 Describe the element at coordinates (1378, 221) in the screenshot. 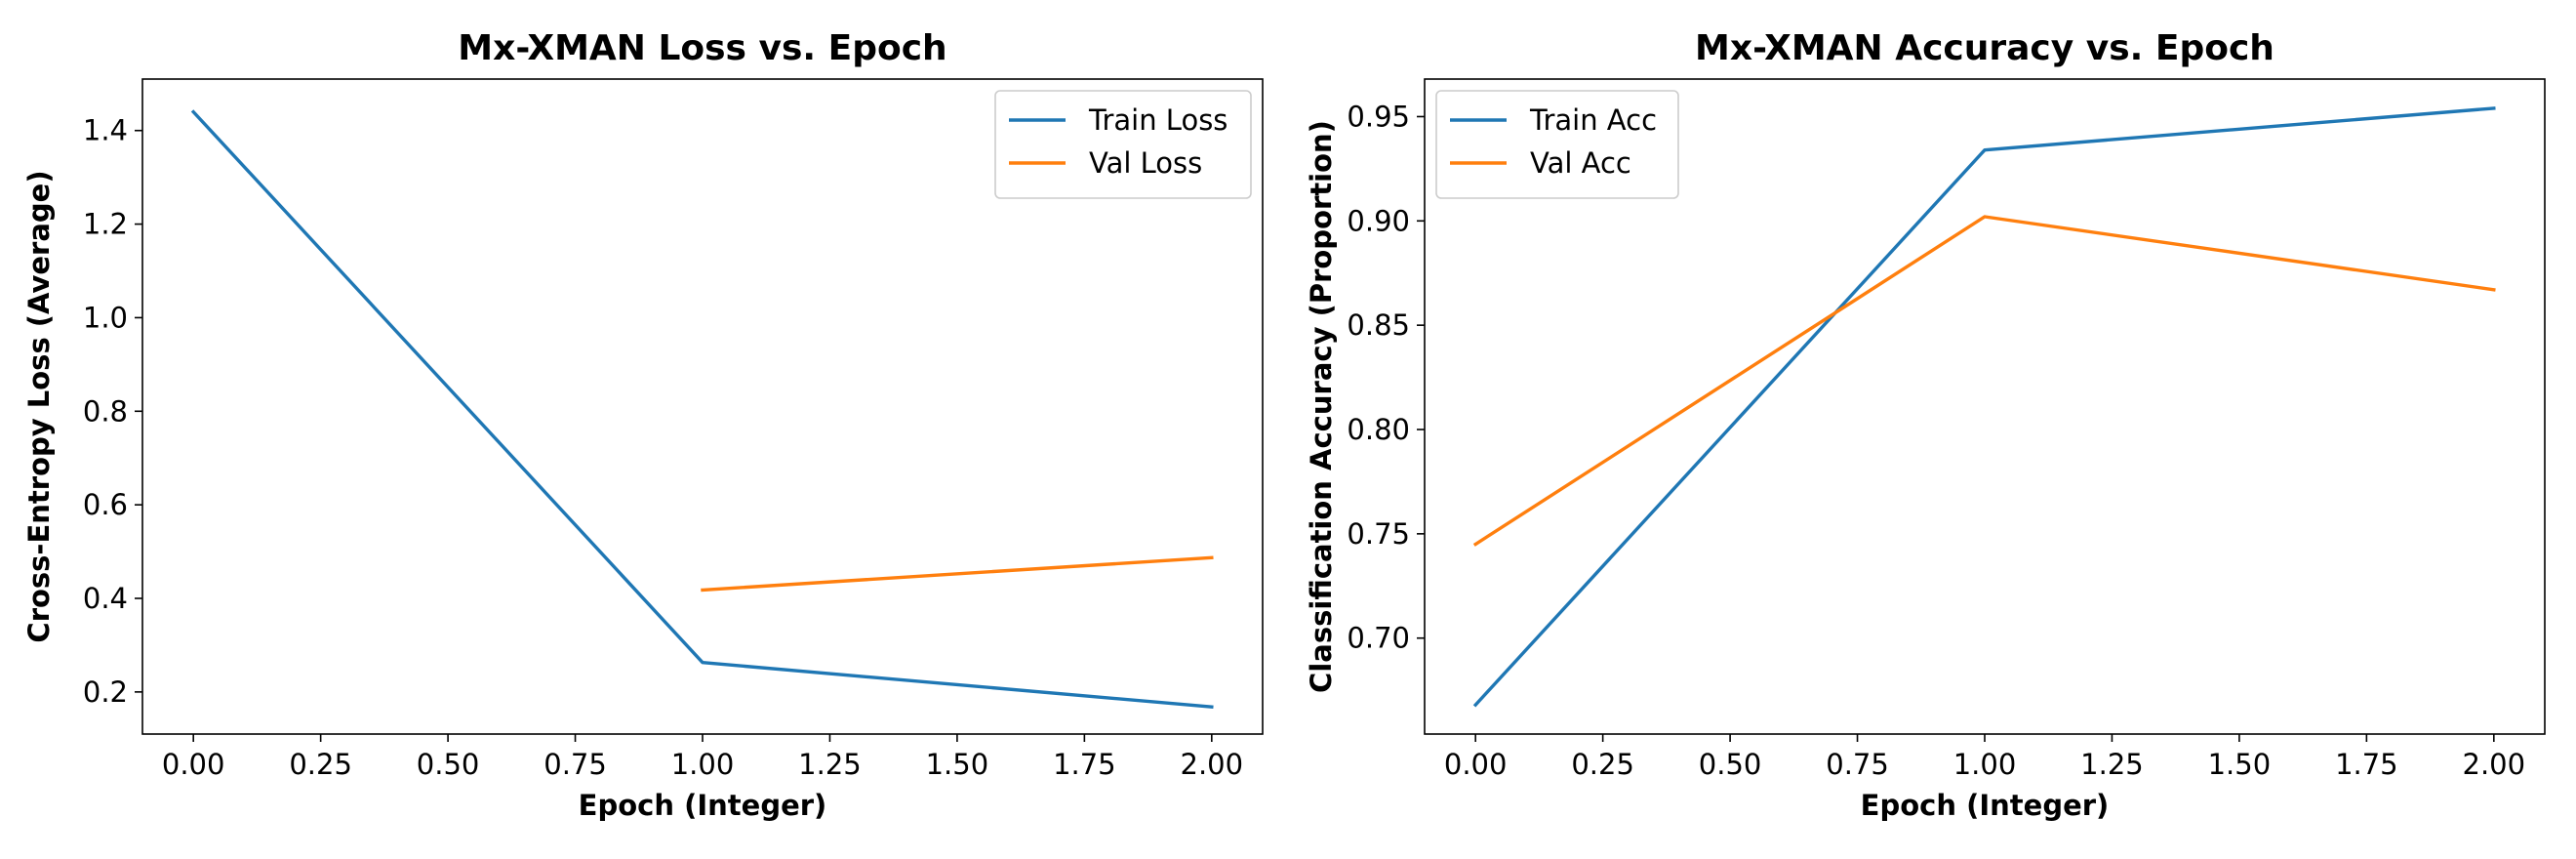

I see `y-tick-label: 0.90` at that location.